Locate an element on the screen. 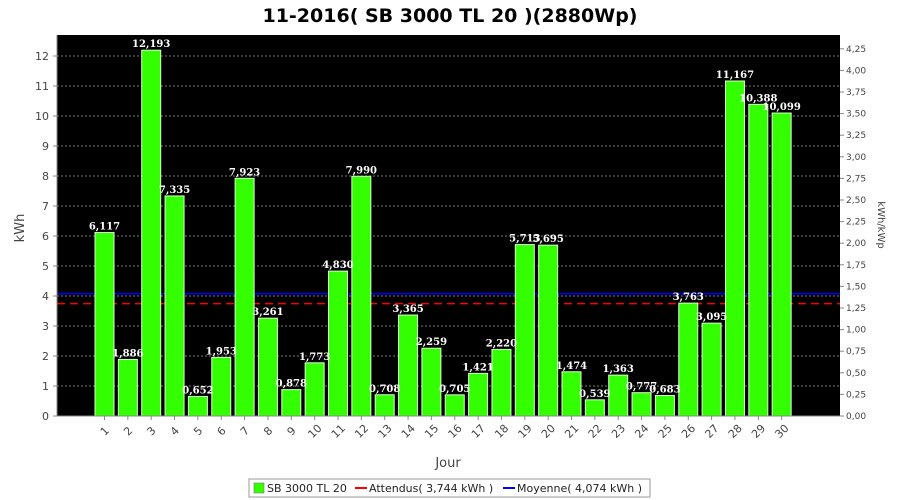  x-tick-label: 7 is located at coordinates (245, 431).